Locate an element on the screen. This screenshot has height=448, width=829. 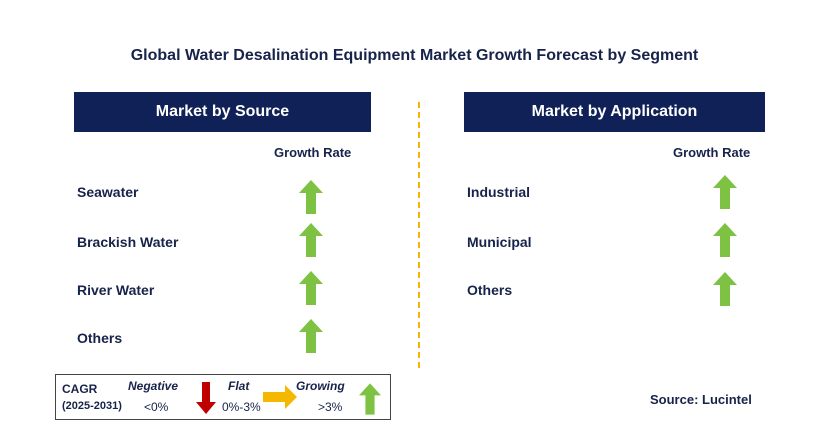
source-row-brackish-water: Brackish Water is located at coordinates (128, 242).